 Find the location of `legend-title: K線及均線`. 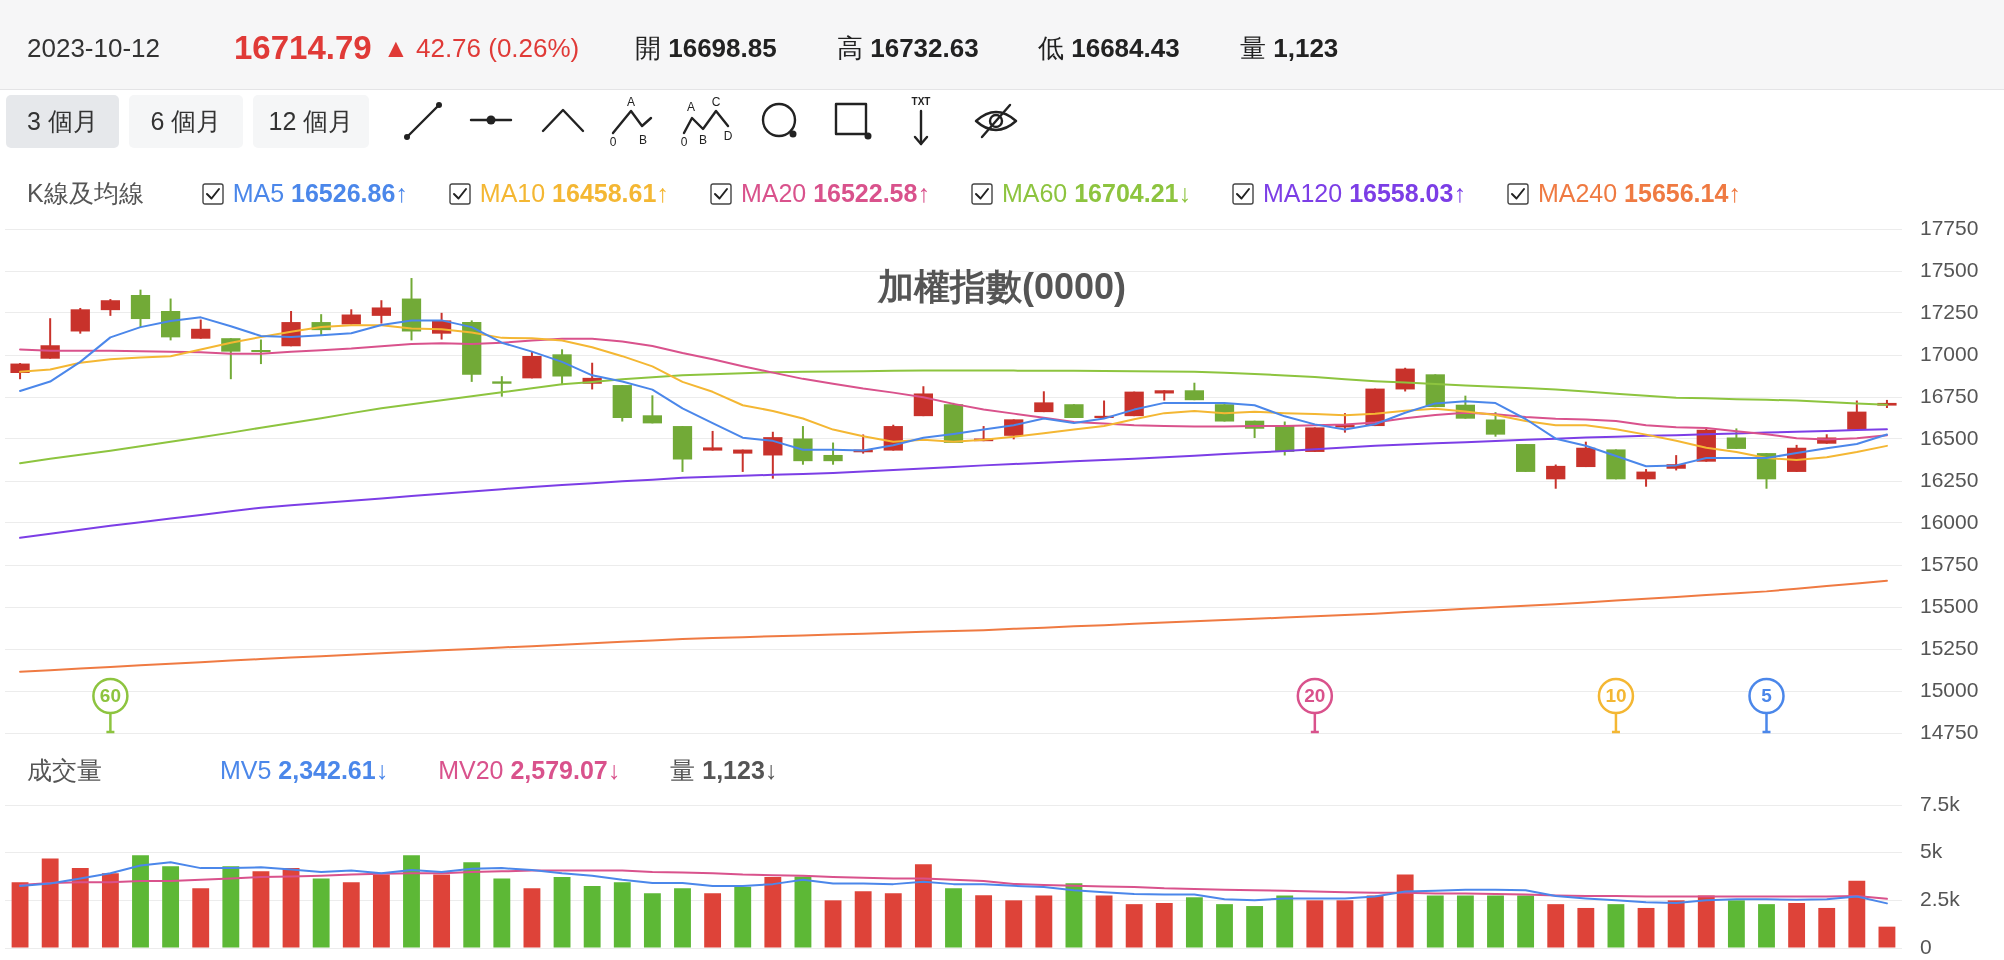

legend-title: K線及均線 is located at coordinates (85, 193).